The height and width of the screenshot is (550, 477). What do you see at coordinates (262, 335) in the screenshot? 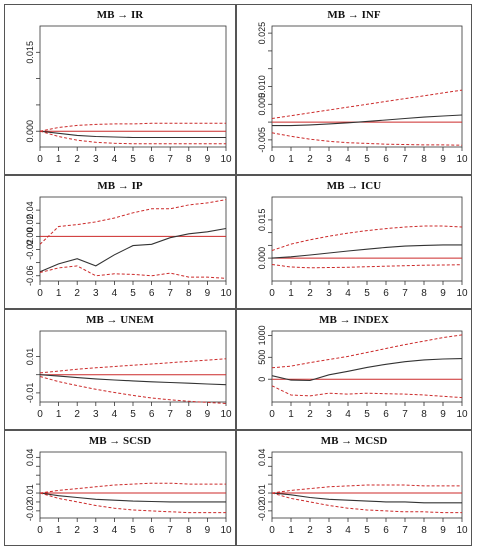
I see `y-tick-label: 1000` at bounding box center [262, 335].